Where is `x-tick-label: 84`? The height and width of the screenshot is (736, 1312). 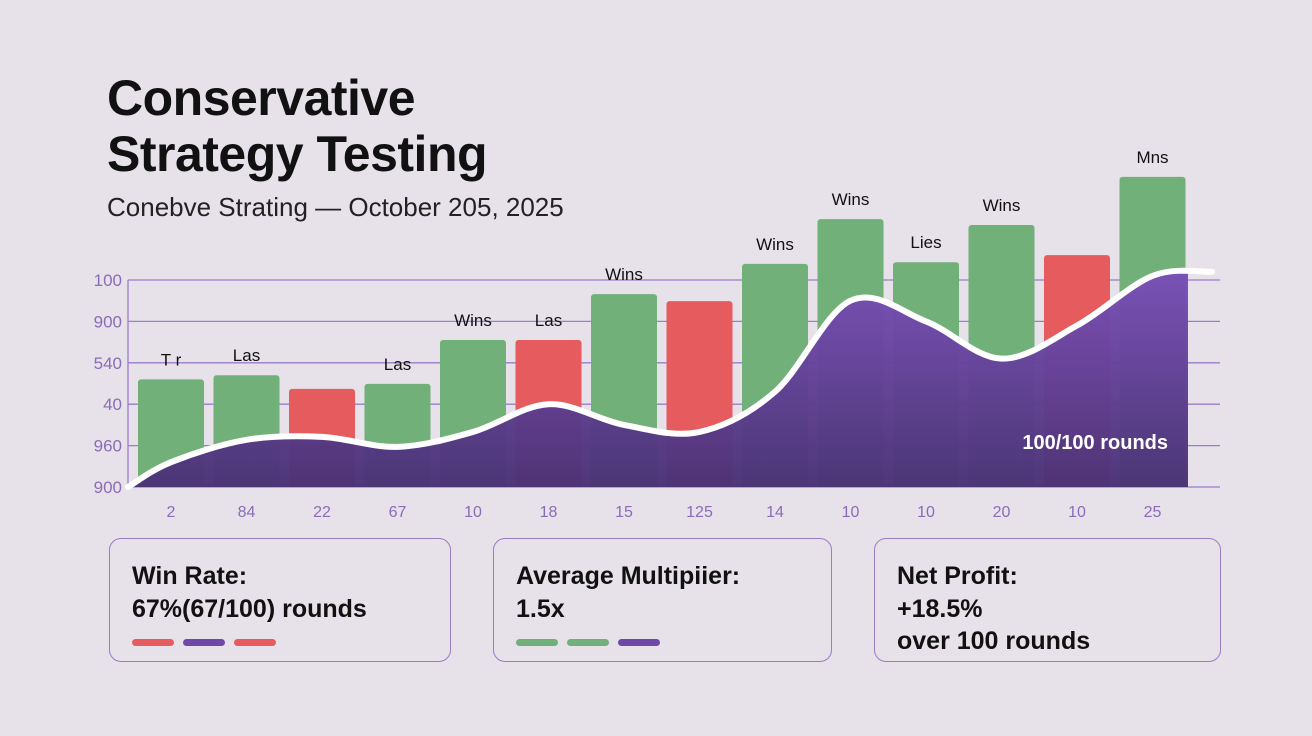
x-tick-label: 84 is located at coordinates (247, 512).